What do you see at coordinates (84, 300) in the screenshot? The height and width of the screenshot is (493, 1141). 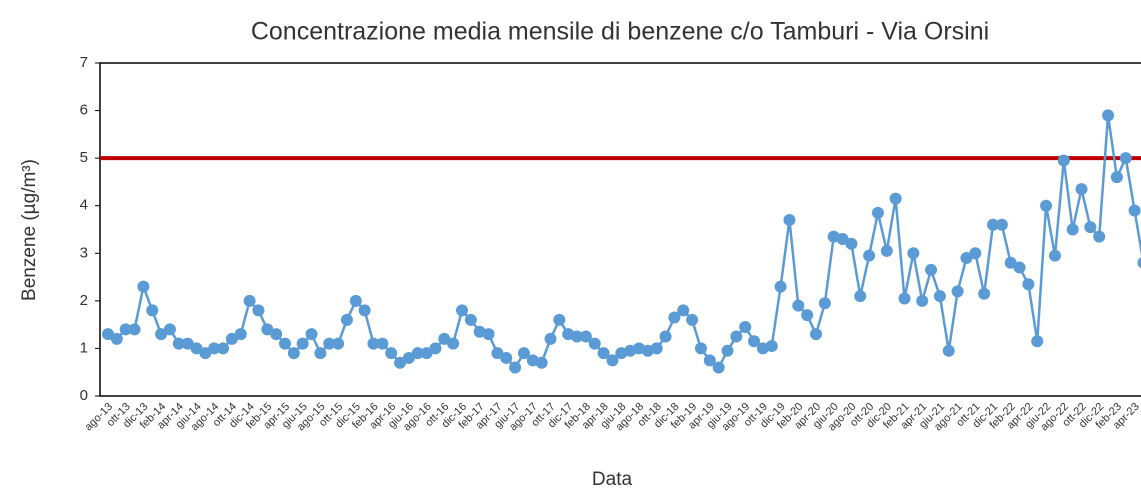 I see `y-tick-label: 2` at bounding box center [84, 300].